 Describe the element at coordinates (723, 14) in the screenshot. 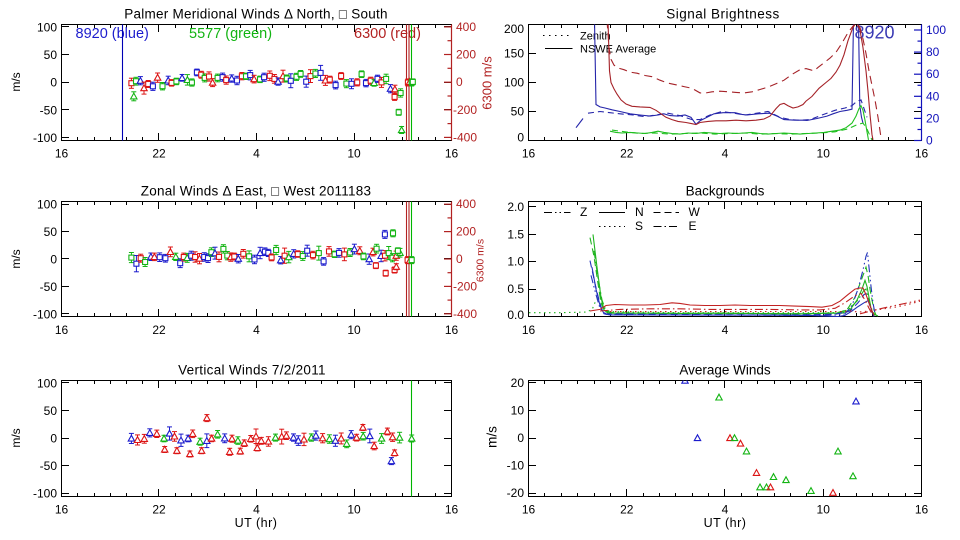

I see `svg-text: Signal Brightness` at that location.